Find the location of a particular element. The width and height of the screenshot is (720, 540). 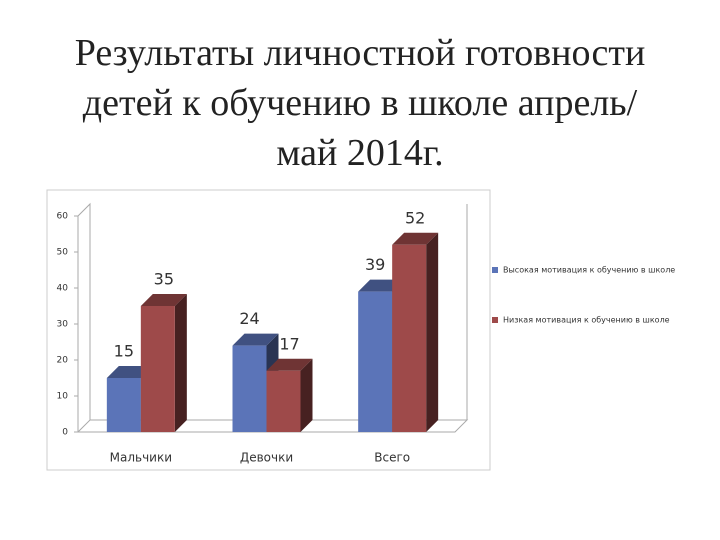

y-tick-label: 50 is located at coordinates (63, 253).